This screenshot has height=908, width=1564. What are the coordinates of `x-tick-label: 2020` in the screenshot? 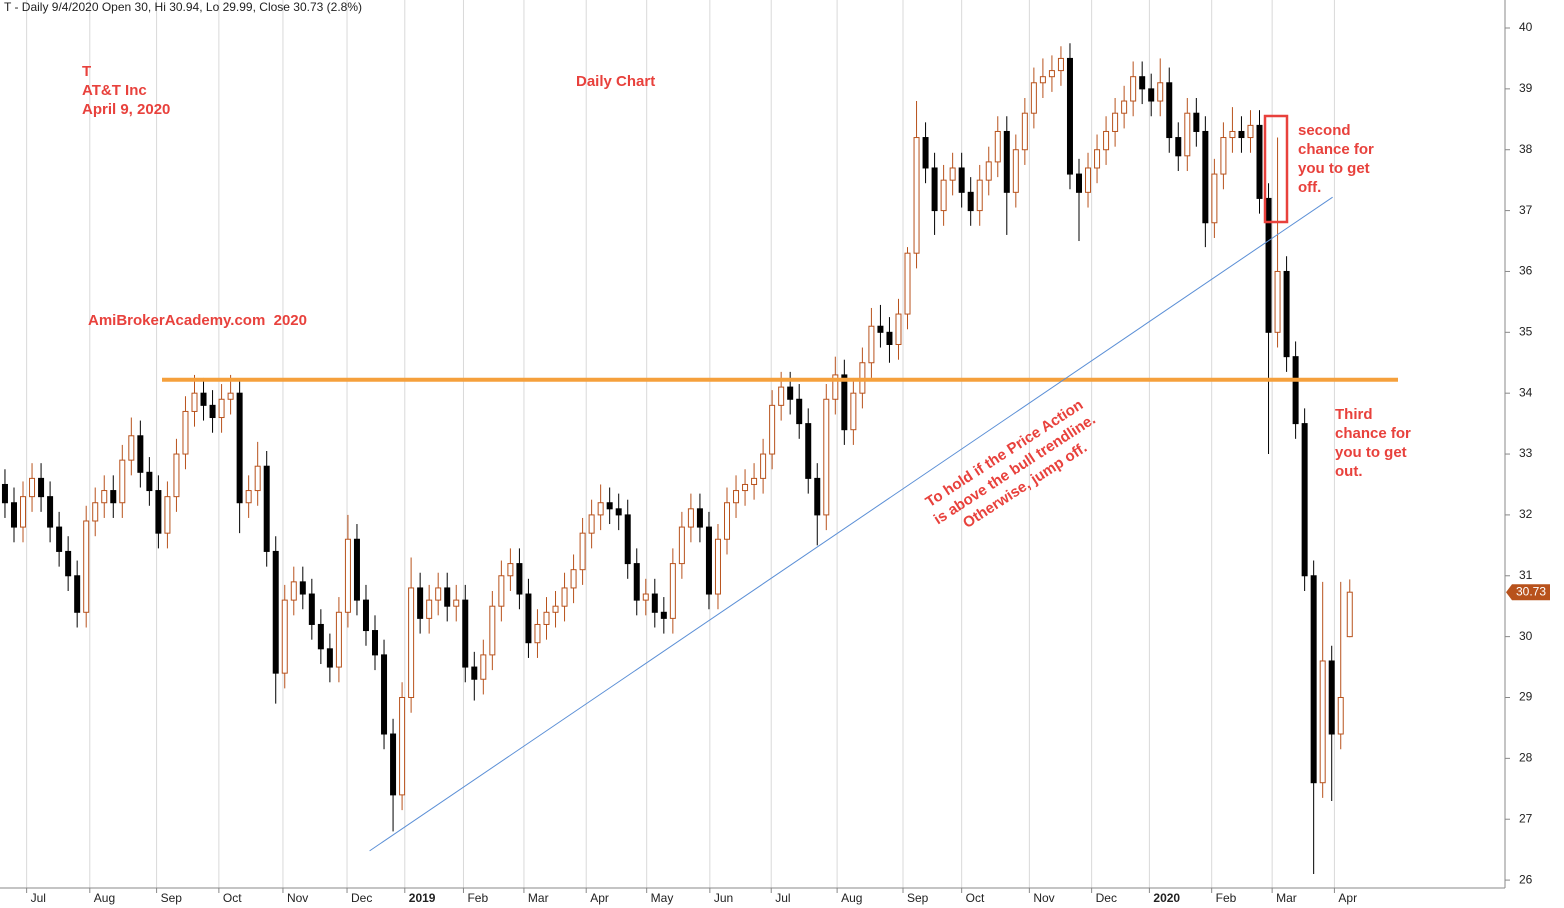 It's located at (1166, 898).